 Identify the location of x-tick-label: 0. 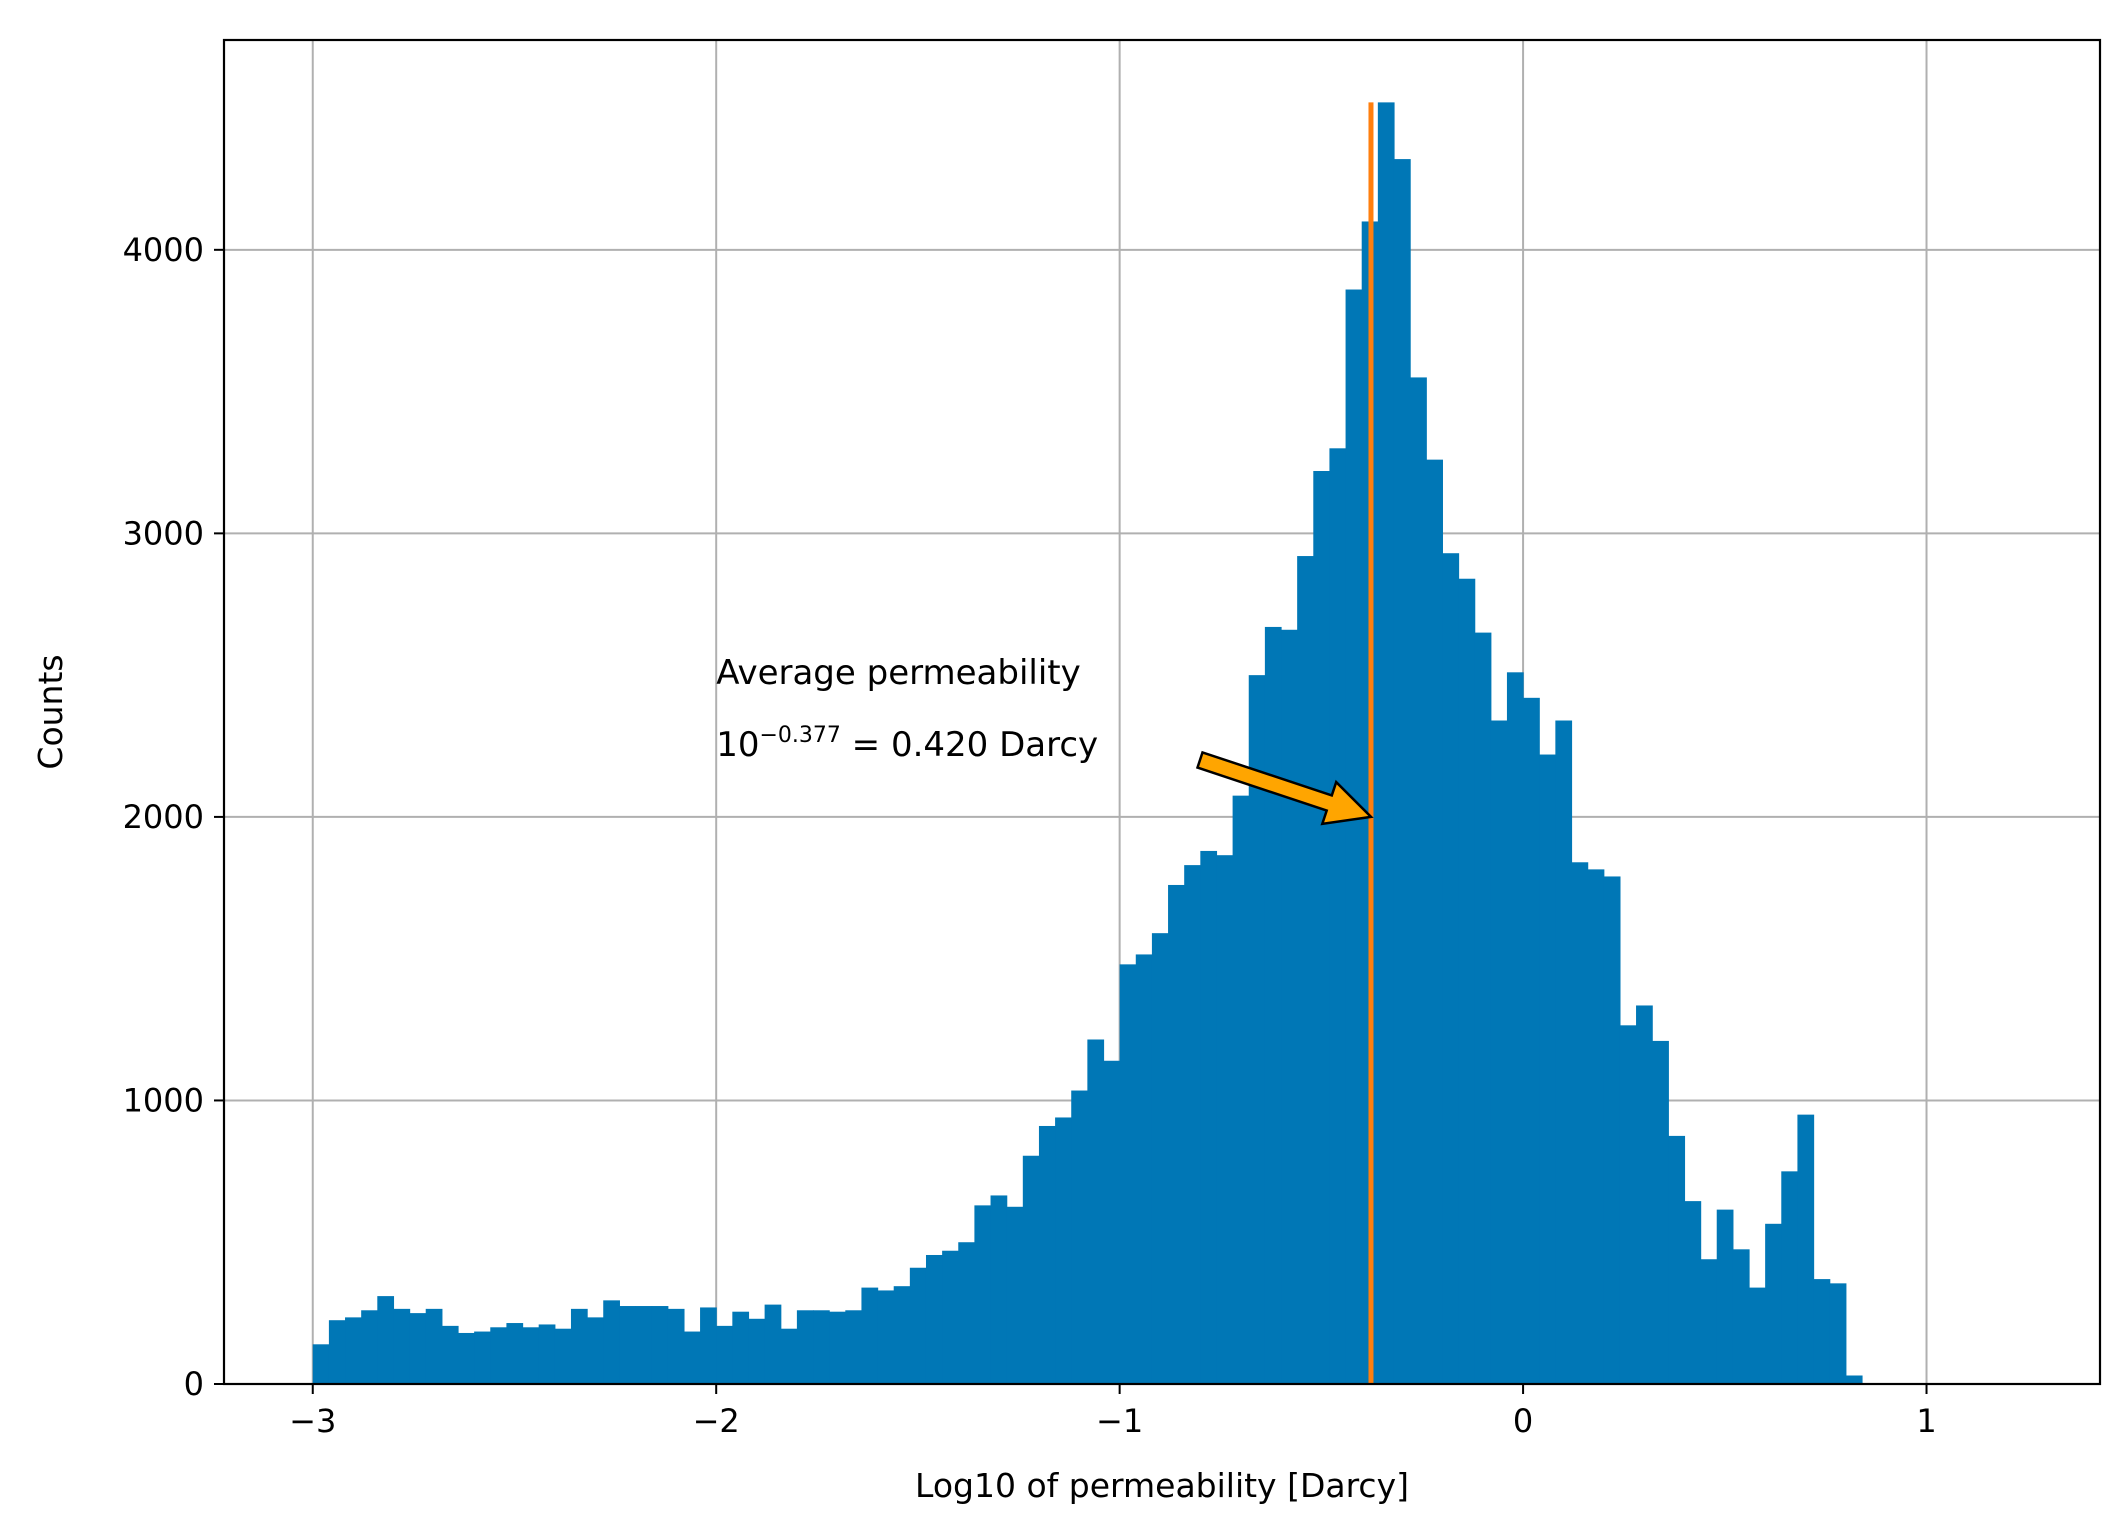
(1523, 1421).